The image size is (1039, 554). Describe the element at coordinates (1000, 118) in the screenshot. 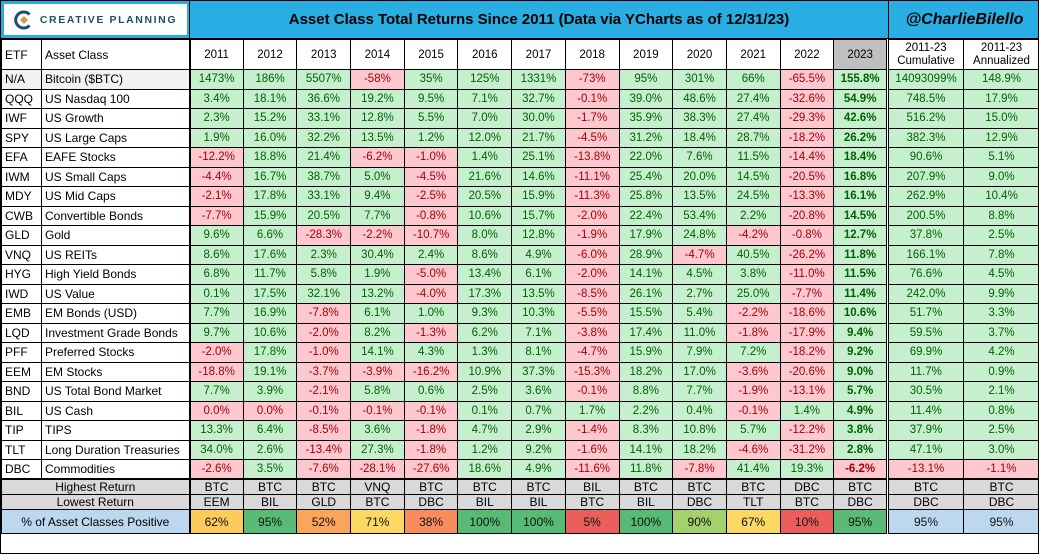

I see `annualized-cell: 15.0%` at that location.